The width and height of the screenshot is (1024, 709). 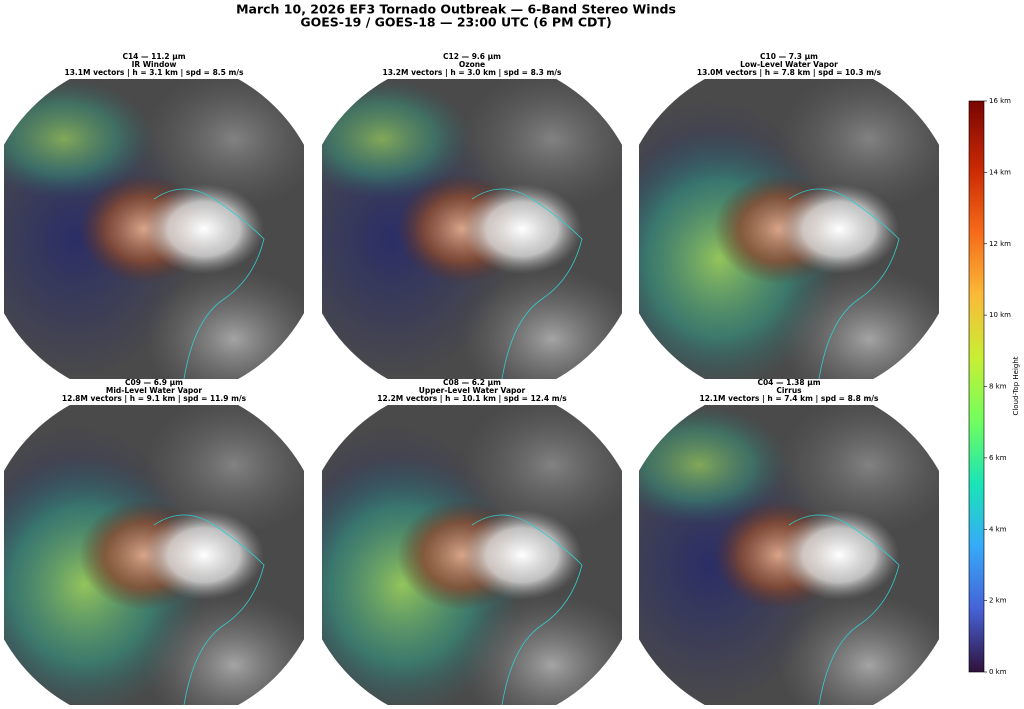 I want to click on figure-subtitle: GOES-19 / GOES-18 — 23:00 UTC (6 PM CDT), so click(x=455, y=22).